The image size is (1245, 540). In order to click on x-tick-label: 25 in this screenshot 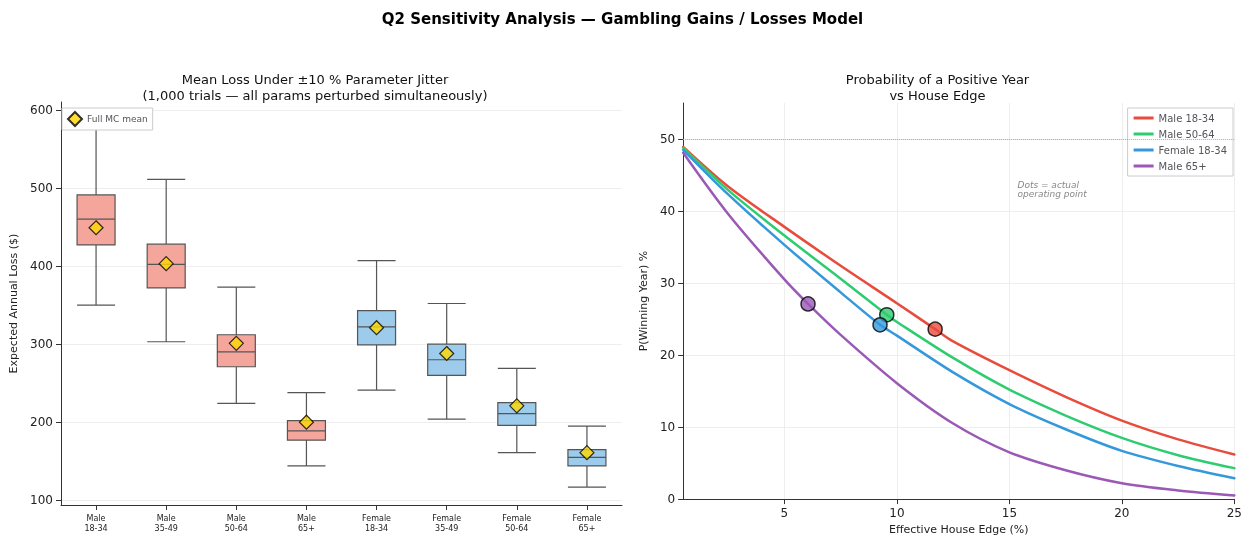, I will do `click(1234, 513)`.